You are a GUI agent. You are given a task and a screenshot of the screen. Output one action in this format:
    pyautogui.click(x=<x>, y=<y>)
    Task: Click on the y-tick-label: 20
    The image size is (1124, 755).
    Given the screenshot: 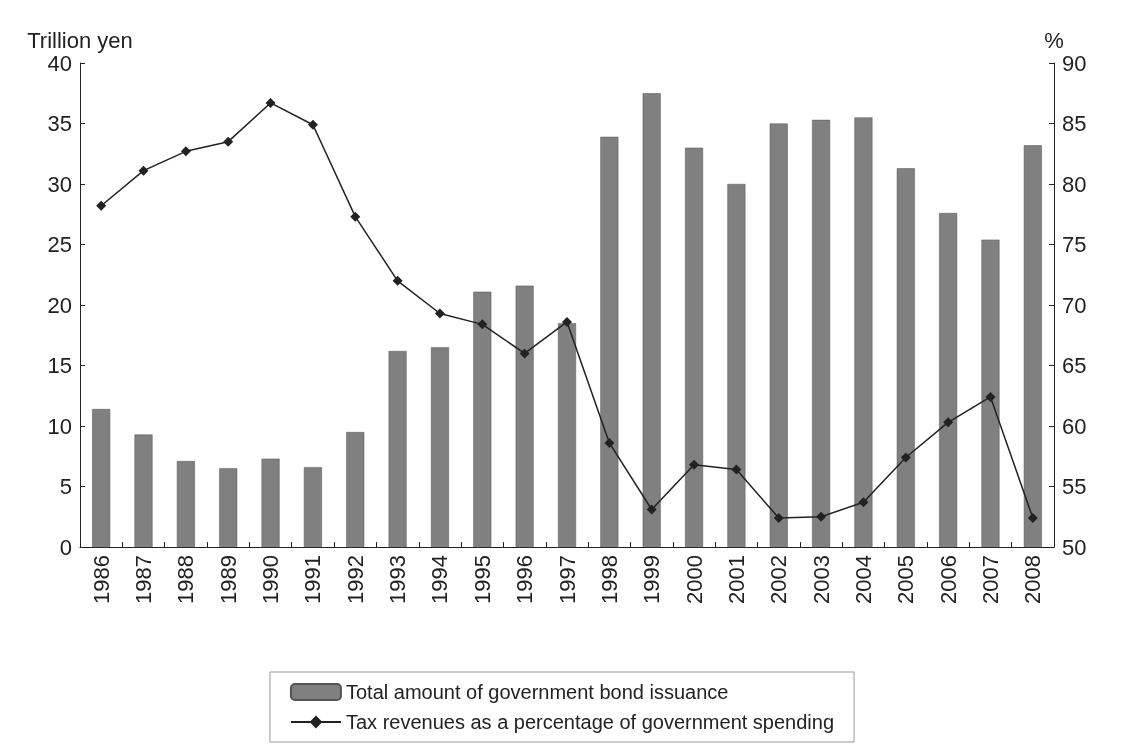 What is the action you would take?
    pyautogui.click(x=59, y=305)
    